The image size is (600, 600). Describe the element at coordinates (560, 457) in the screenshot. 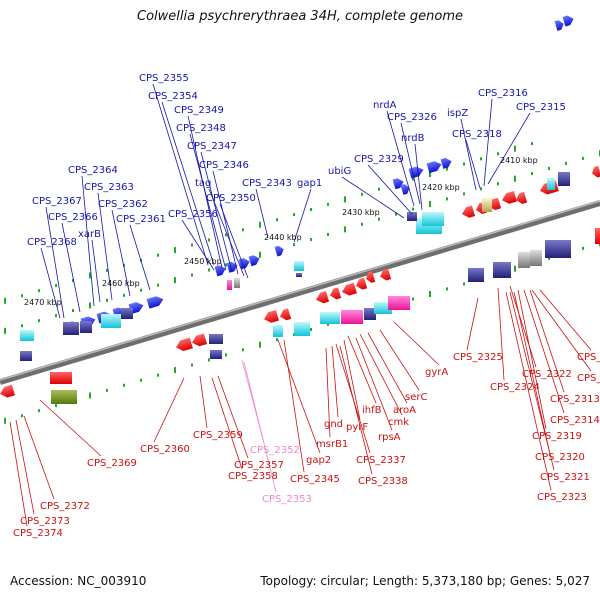

I see `gene-label-bottom: CPS_2320` at that location.